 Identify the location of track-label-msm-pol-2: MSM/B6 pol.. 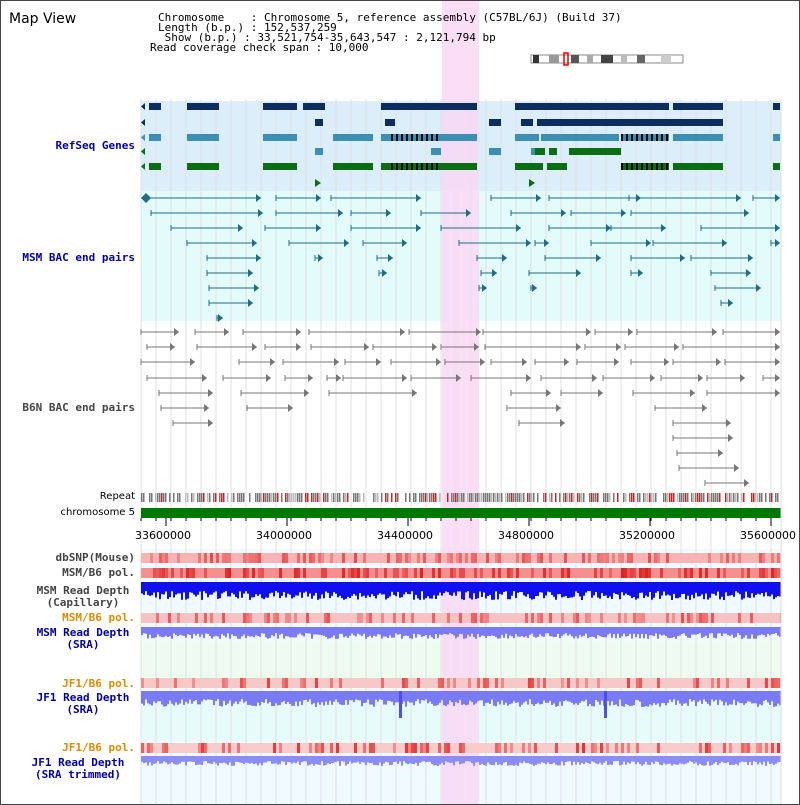
(98, 617).